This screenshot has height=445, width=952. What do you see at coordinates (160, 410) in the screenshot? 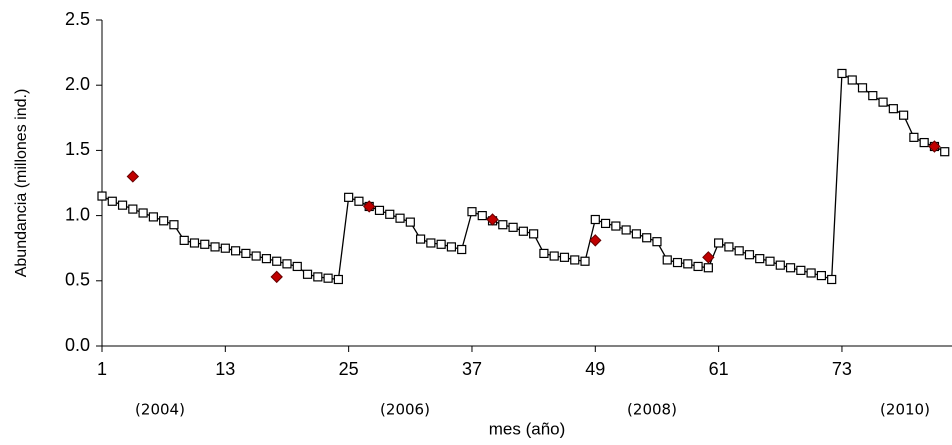
I see `annotation: (2004)` at bounding box center [160, 410].